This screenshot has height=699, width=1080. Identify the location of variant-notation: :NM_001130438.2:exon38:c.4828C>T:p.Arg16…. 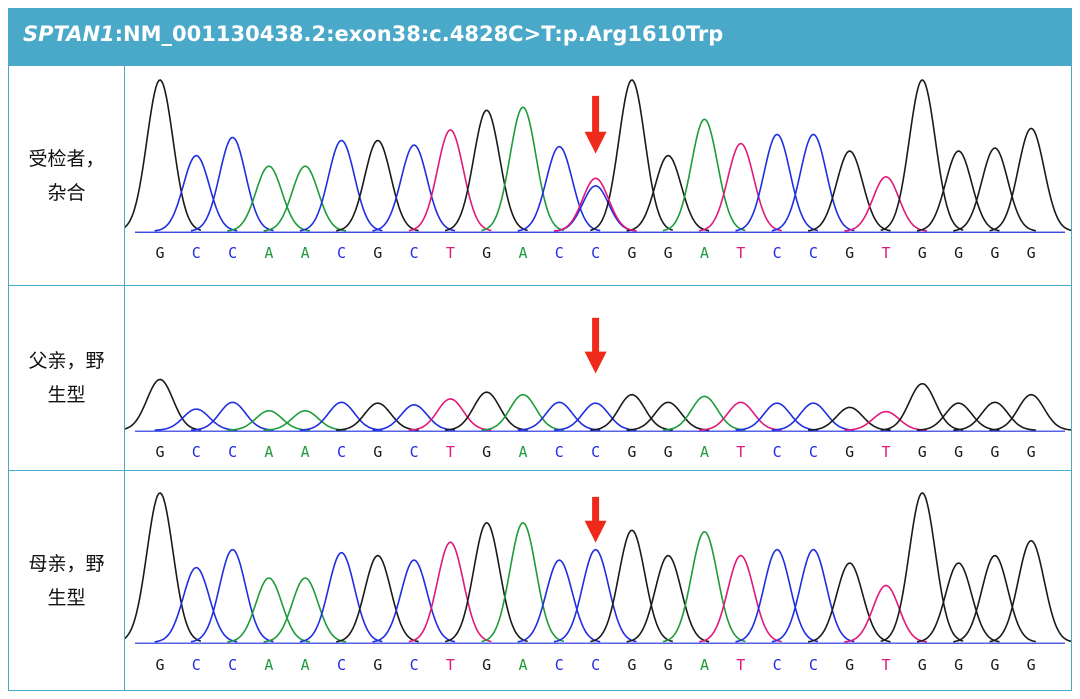
(419, 34).